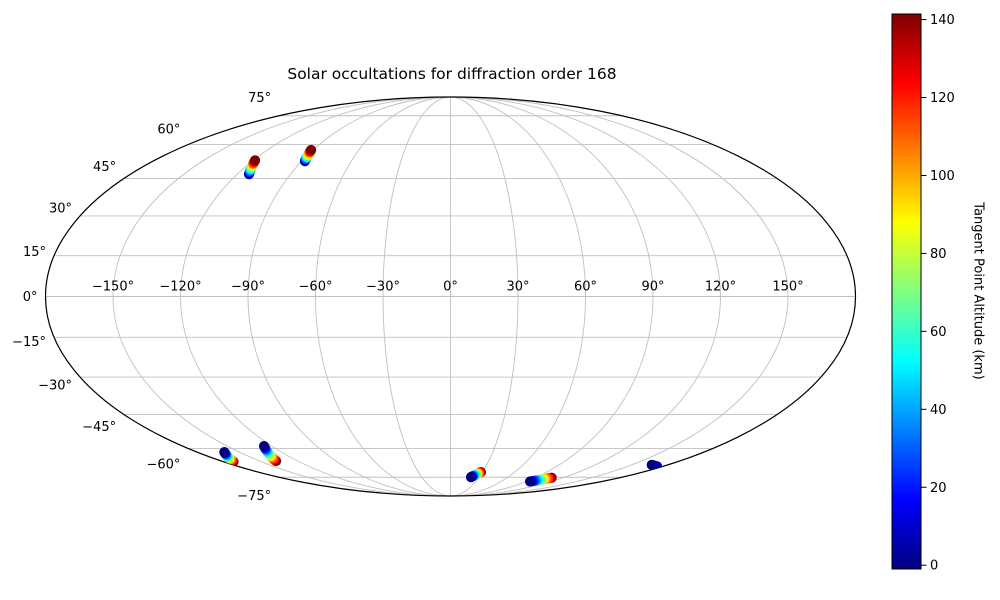  What do you see at coordinates (383, 287) in the screenshot?
I see `lon-tick-label: −30°` at bounding box center [383, 287].